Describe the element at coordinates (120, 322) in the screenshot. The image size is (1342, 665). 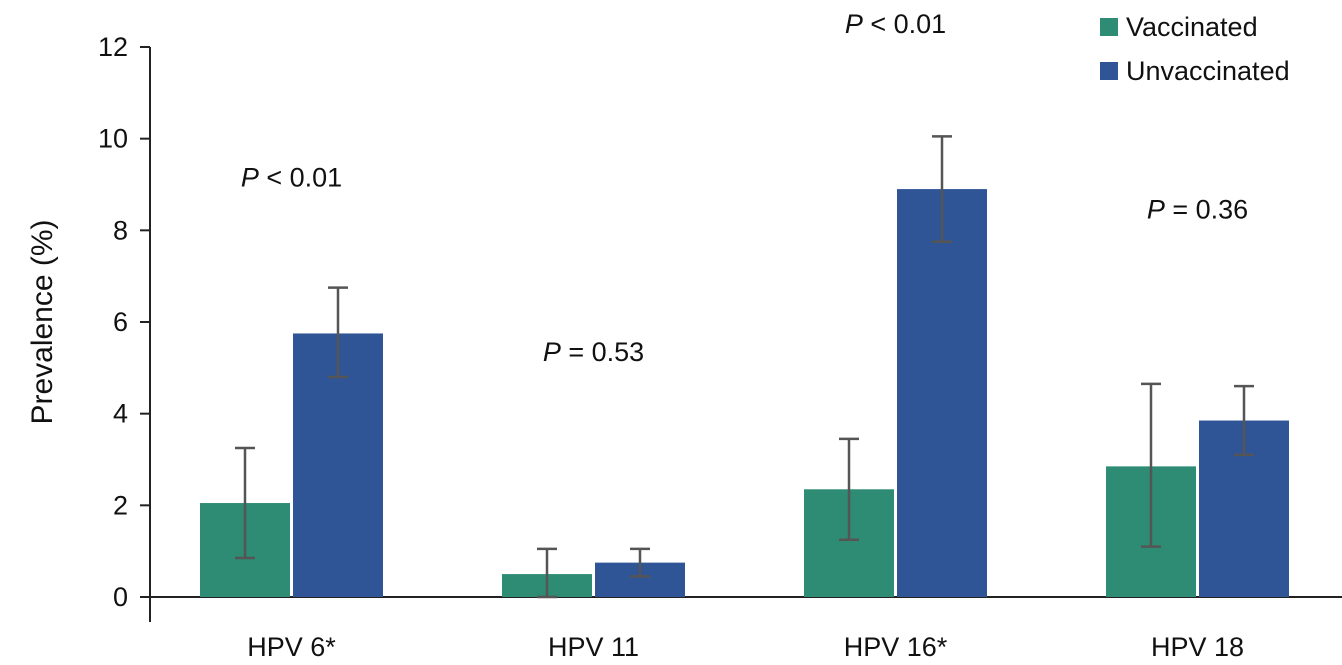
I see `y-tick-label: 6` at that location.